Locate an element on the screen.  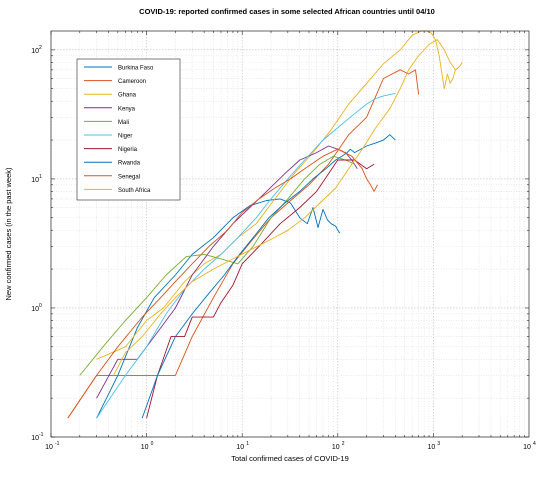
x-axis-label: Total confirmed cases of COVID-19 is located at coordinates (290, 458).